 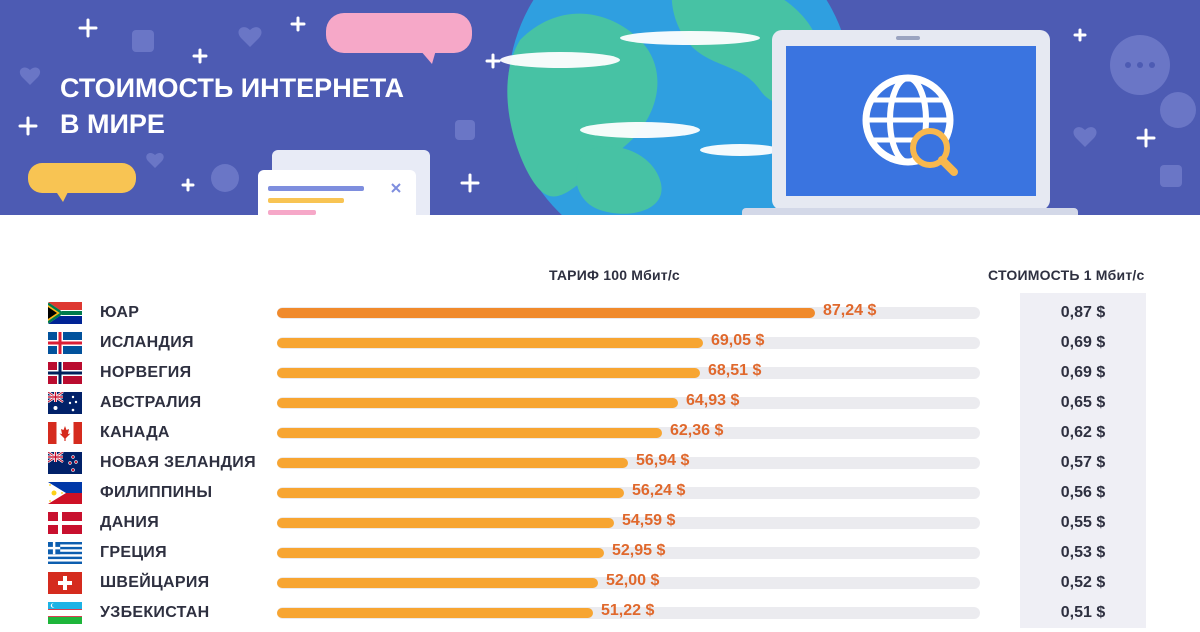 What do you see at coordinates (65, 373) in the screenshot?
I see `flag-no-icon` at bounding box center [65, 373].